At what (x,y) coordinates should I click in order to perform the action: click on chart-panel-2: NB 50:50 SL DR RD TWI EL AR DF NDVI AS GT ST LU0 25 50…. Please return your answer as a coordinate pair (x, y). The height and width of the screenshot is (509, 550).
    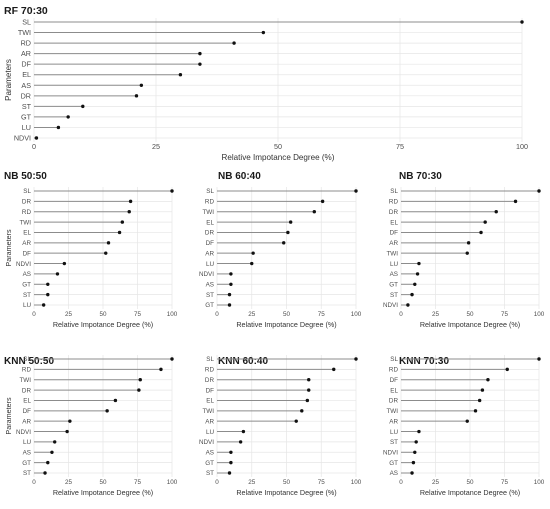
    Looking at the image, I should click on (91, 250).